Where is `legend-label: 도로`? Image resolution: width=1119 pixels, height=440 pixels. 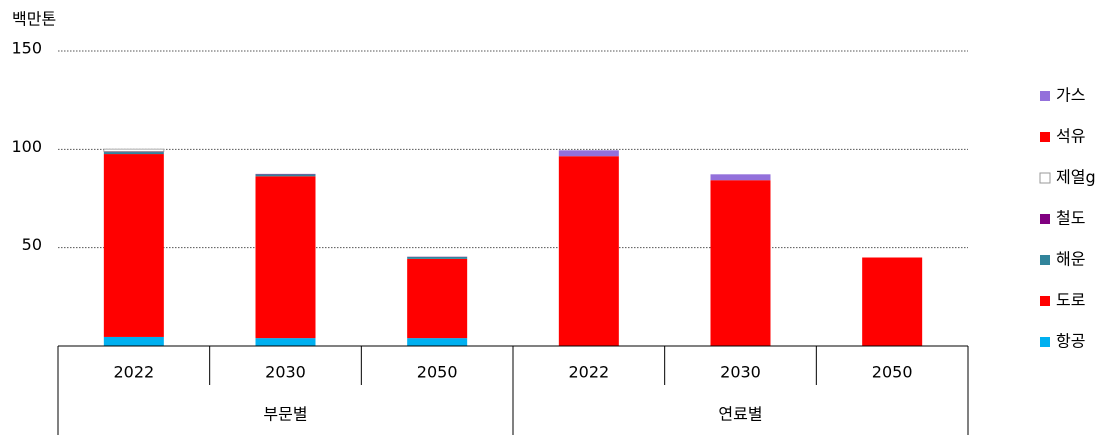
legend-label: 도로 is located at coordinates (1070, 300).